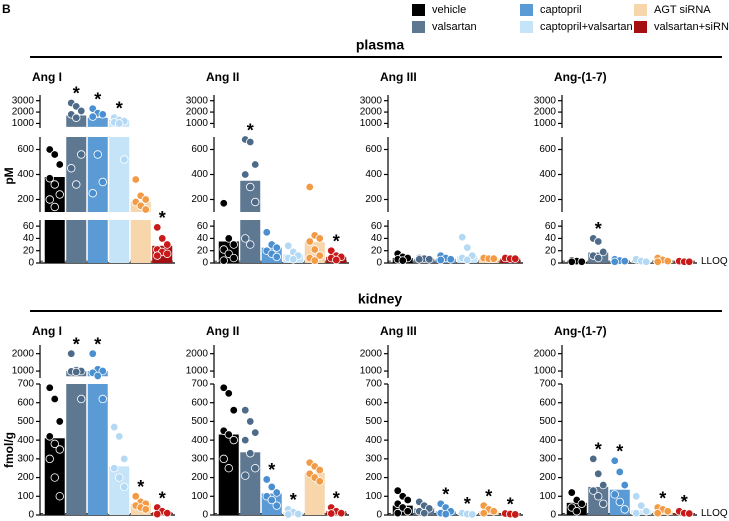 The image size is (729, 521). Describe the element at coordinates (454, 27) in the screenshot. I see `legend-label: valsartan` at that location.